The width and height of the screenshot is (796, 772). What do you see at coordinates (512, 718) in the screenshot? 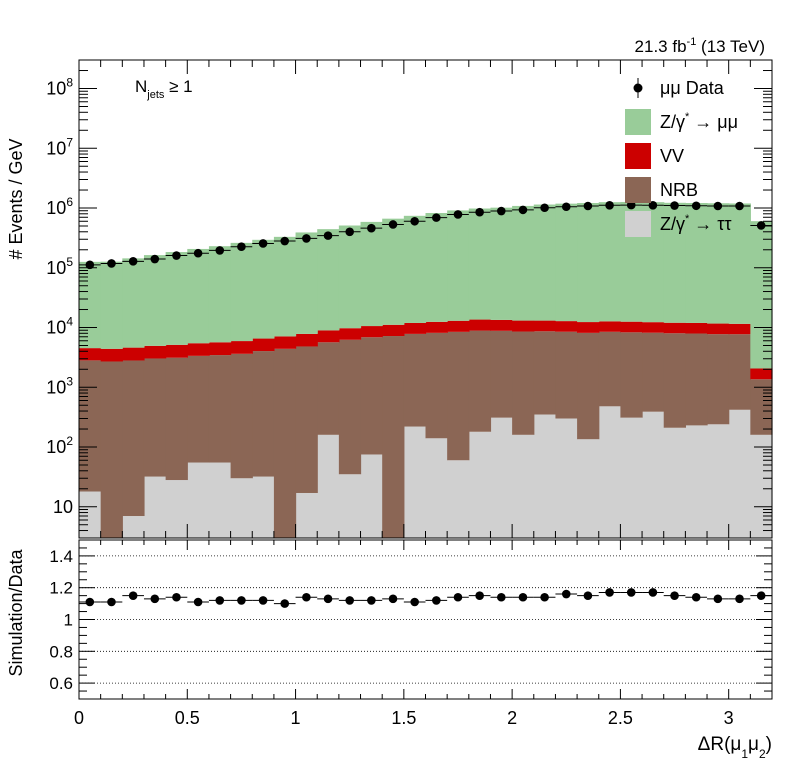
I see `x-tick-label-4: 2` at bounding box center [512, 718].